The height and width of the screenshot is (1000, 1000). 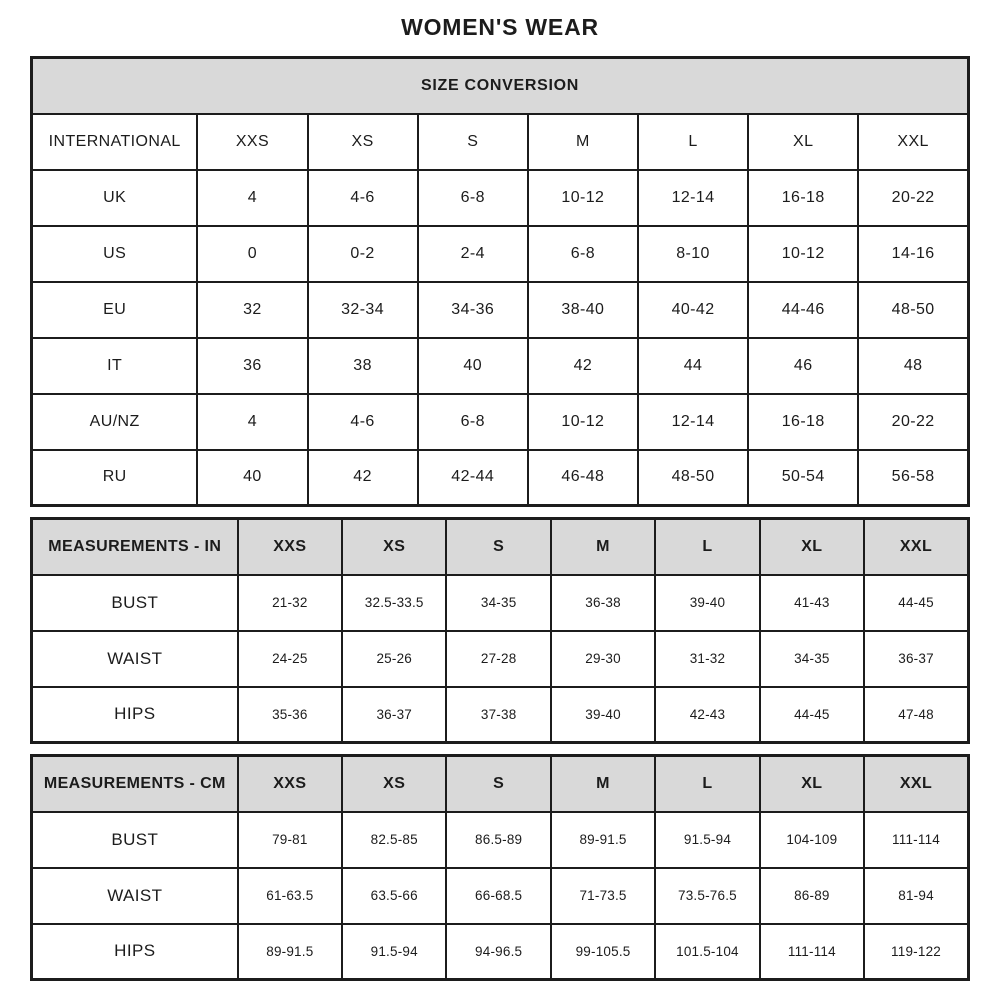 I want to click on table-cell: 66-68.5, so click(x=498, y=895).